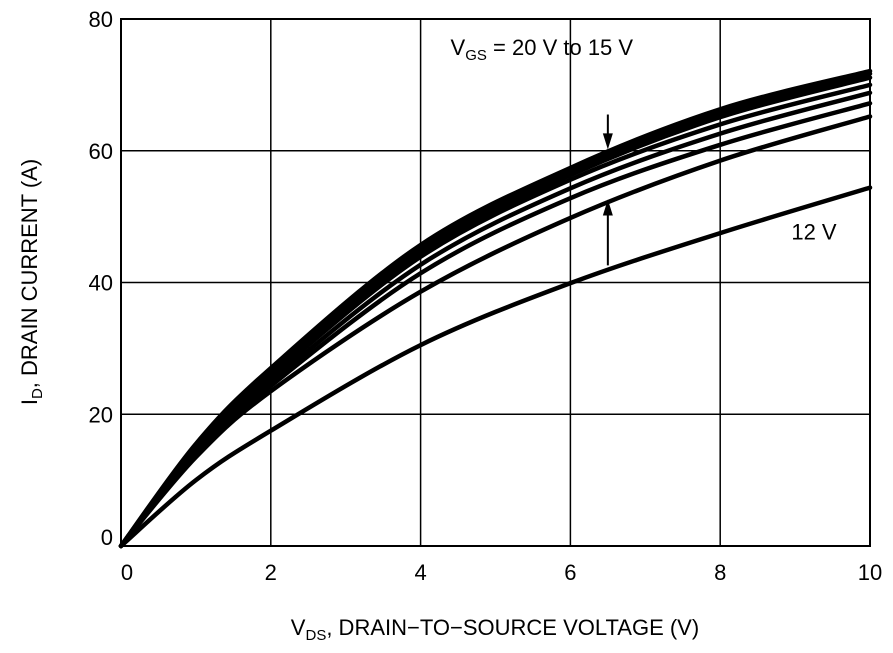 The width and height of the screenshot is (893, 653). I want to click on y-tick-label: 60, so click(101, 151).